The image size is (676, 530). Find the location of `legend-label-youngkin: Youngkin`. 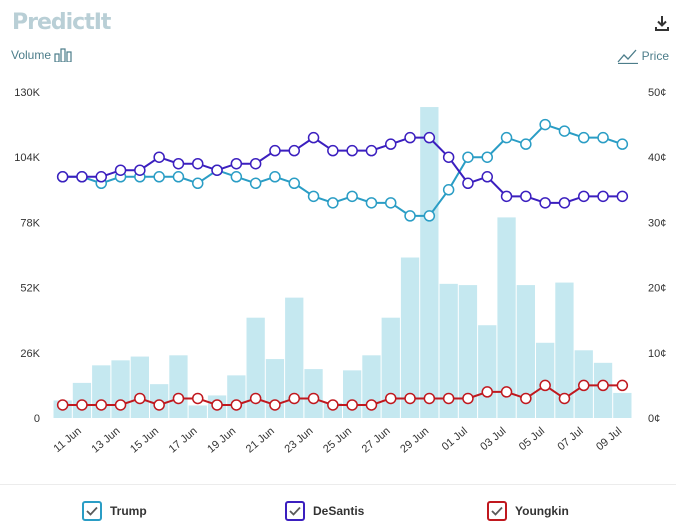

legend-label-youngkin: Youngkin is located at coordinates (542, 511).